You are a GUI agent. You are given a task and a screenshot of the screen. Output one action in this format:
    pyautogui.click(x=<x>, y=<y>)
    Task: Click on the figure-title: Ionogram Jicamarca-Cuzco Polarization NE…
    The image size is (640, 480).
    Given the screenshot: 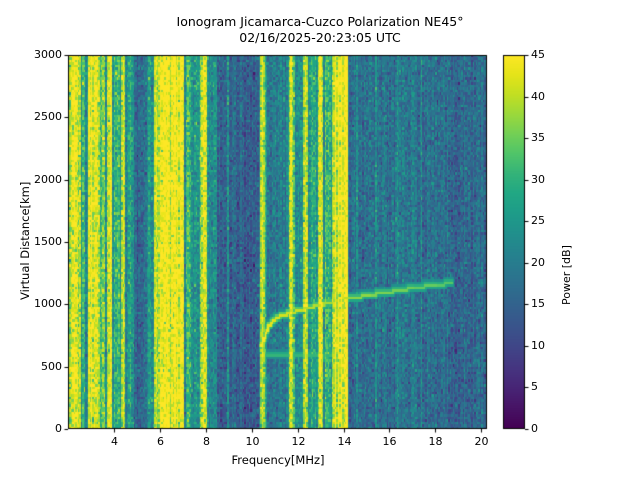 What is the action you would take?
    pyautogui.click(x=320, y=29)
    